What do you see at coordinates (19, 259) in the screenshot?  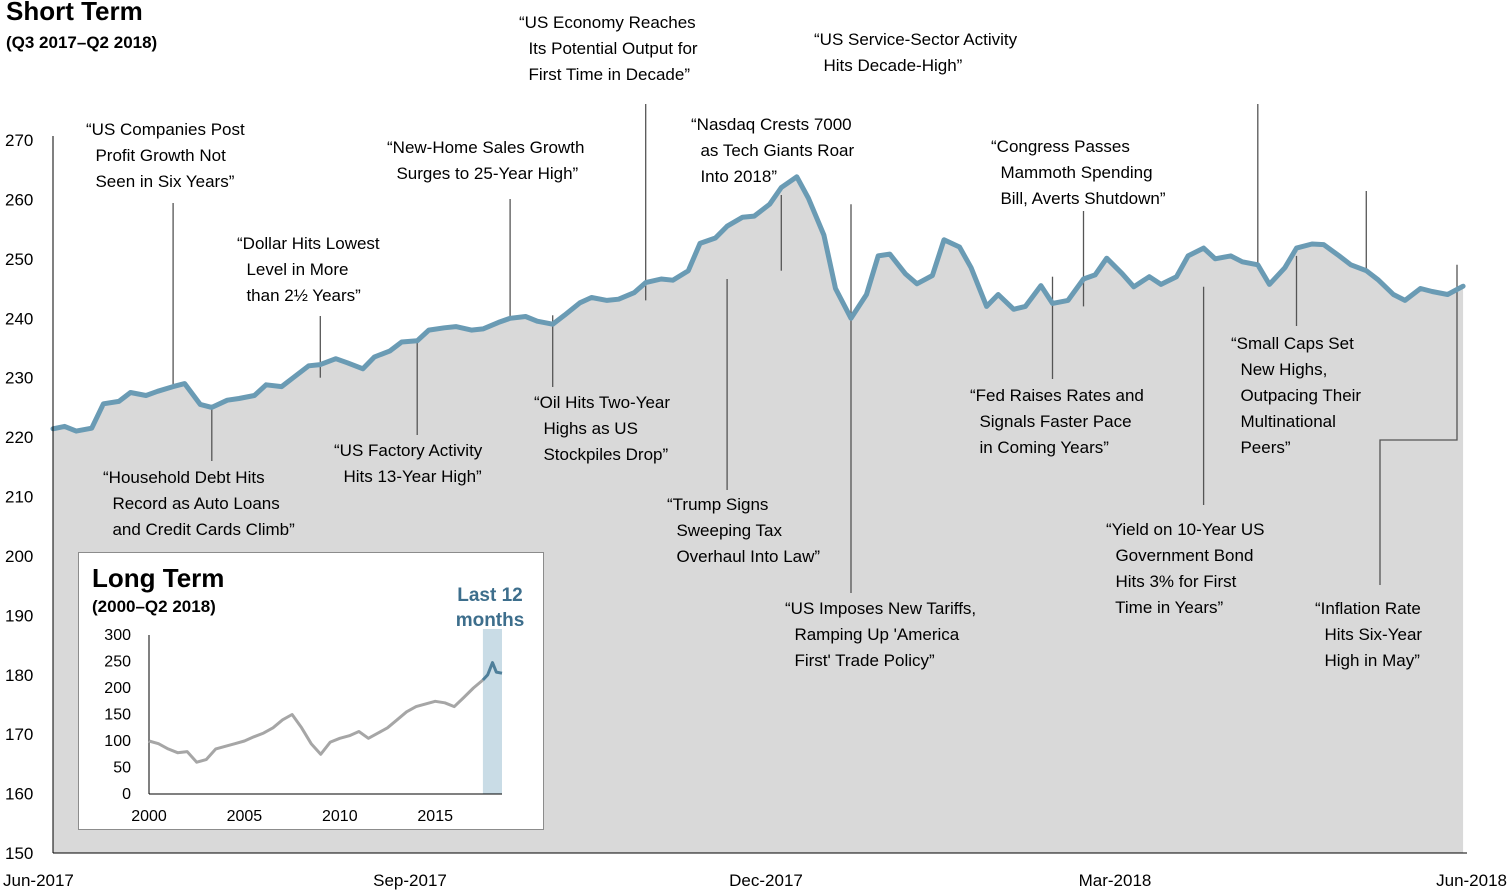 I see `y-tick-label: 250` at bounding box center [19, 259].